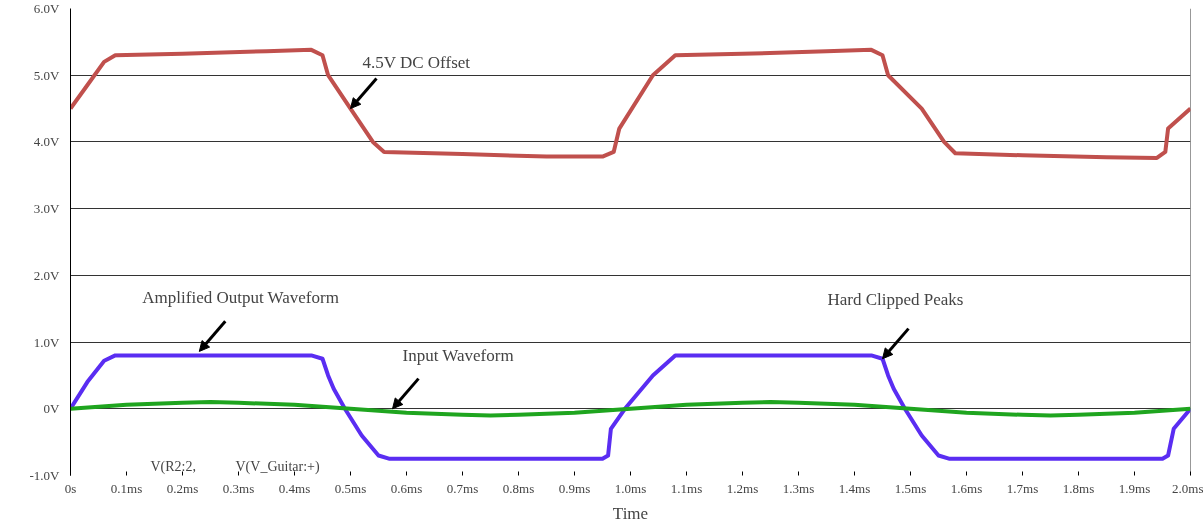 The height and width of the screenshot is (531, 1203). Describe the element at coordinates (47, 209) in the screenshot. I see `y-tick-label: 3.0V` at that location.